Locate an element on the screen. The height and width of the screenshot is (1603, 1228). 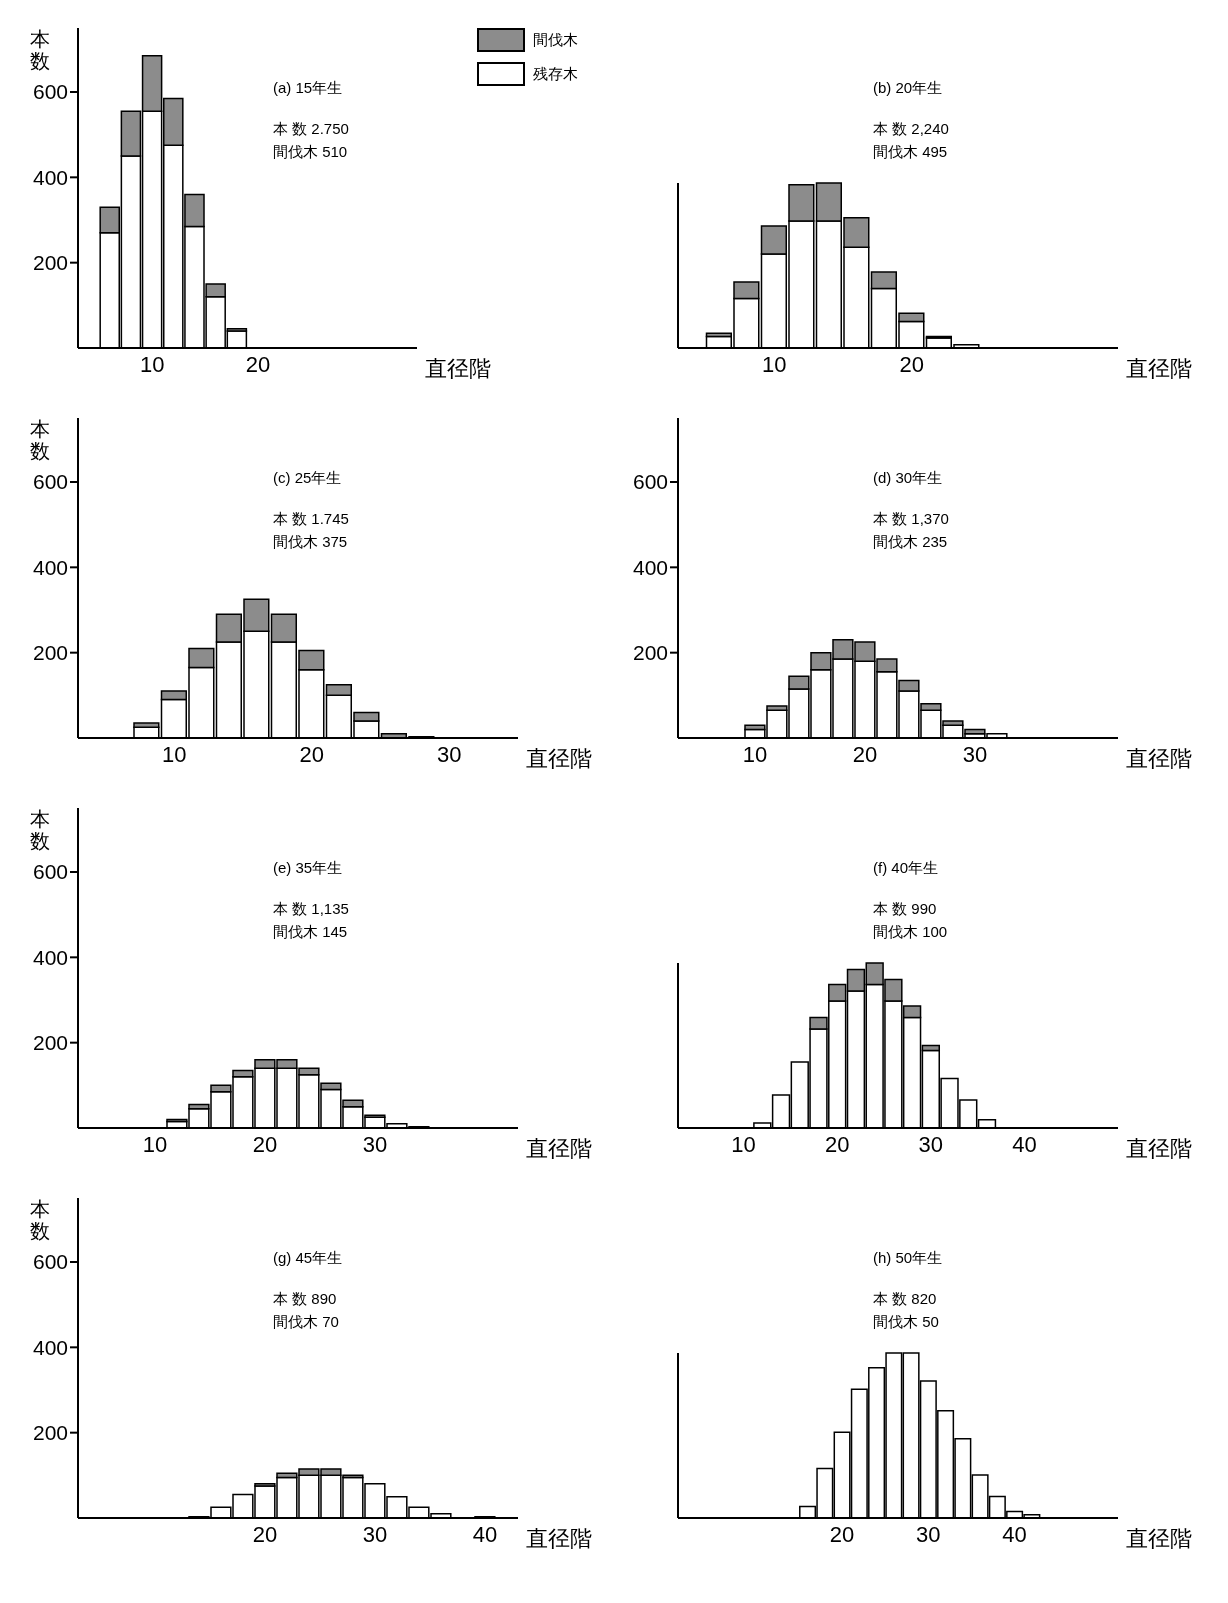
annotation: 本 数 890 is located at coordinates (305, 1299).